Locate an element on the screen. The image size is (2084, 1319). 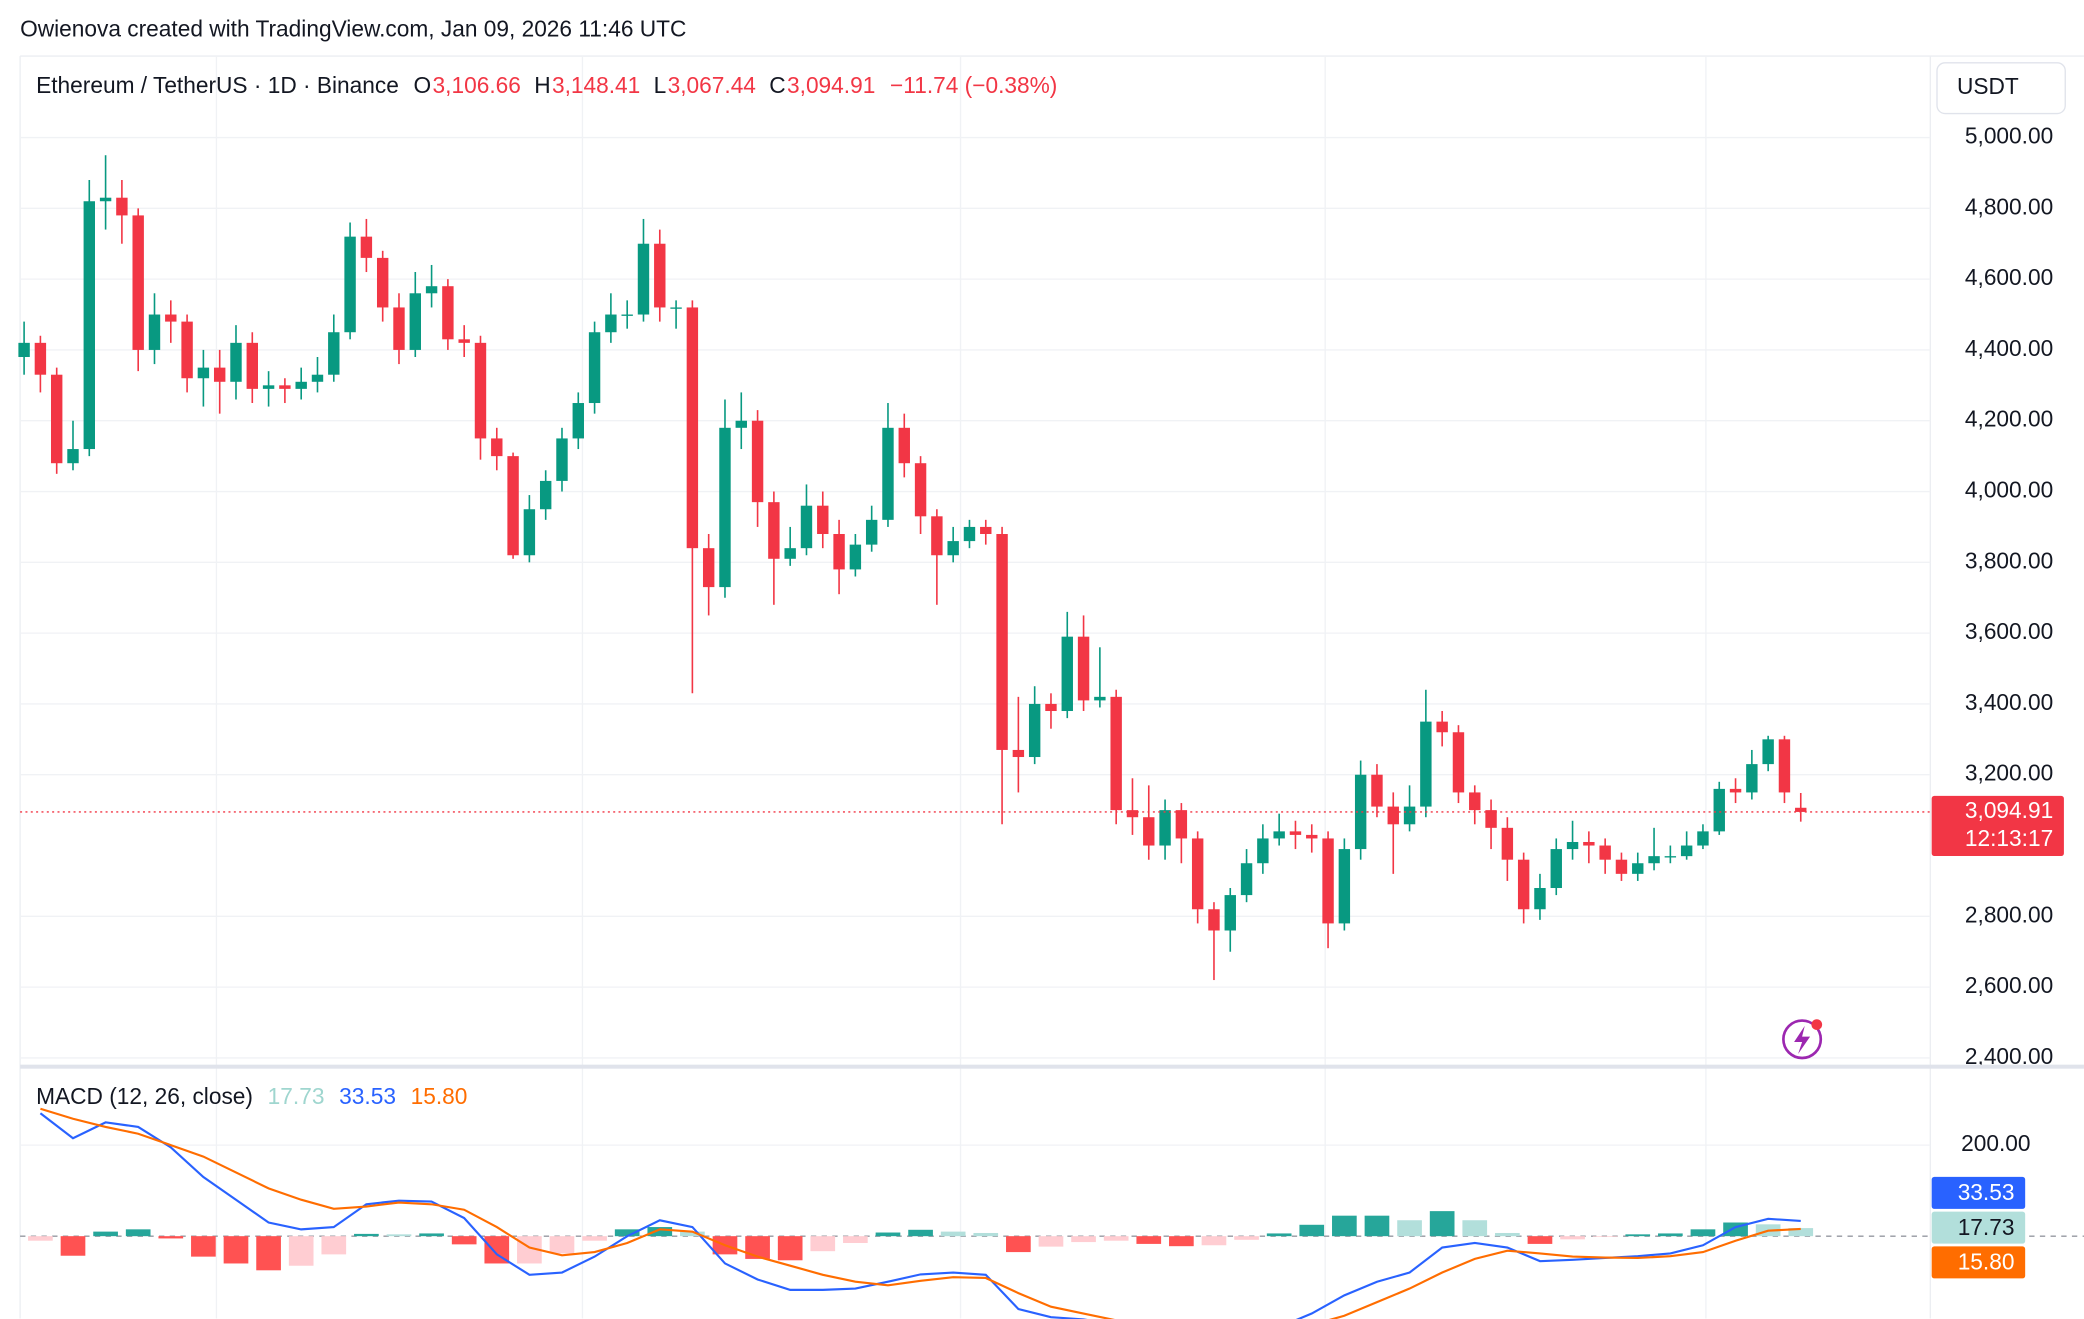
y-tick-label: 2,800.00 is located at coordinates (2009, 914).